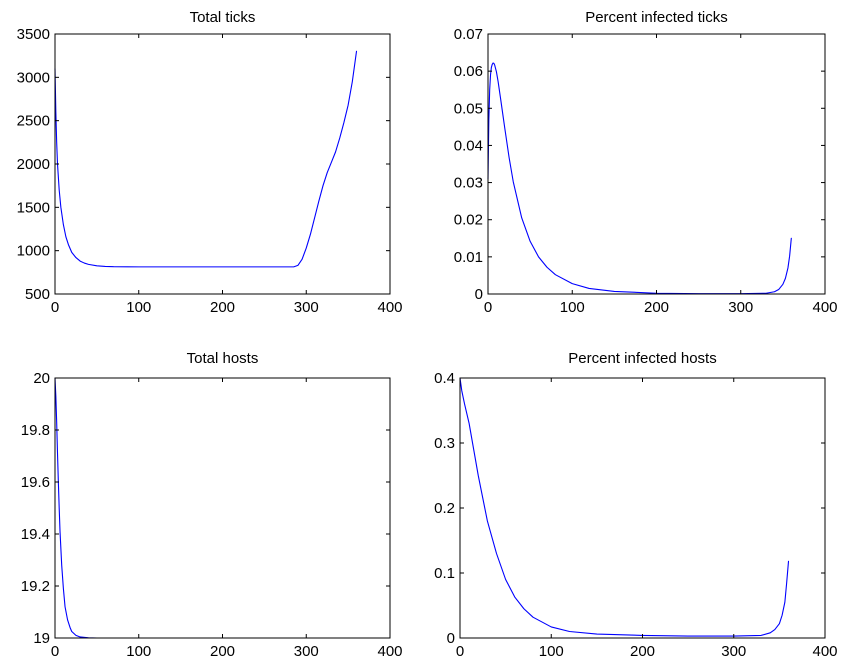 The height and width of the screenshot is (666, 848). Describe the element at coordinates (33, 207) in the screenshot. I see `y-tick-label: 1500` at that location.